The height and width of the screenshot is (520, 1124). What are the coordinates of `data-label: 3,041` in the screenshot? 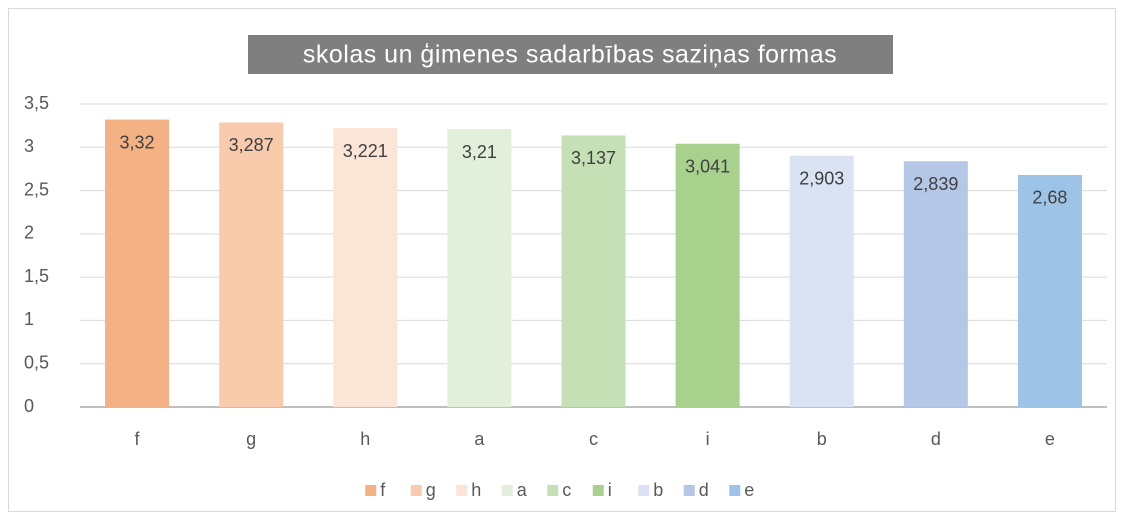 It's located at (707, 166).